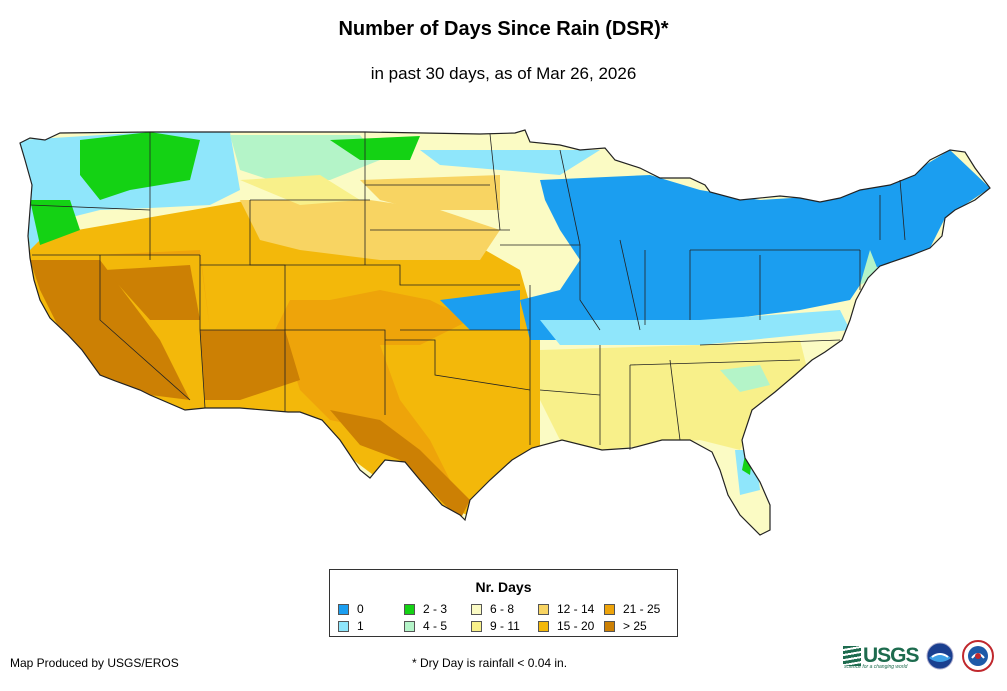 This screenshot has width=1007, height=691. What do you see at coordinates (250, 365) in the screenshot?
I see `region-over-25-az` at bounding box center [250, 365].